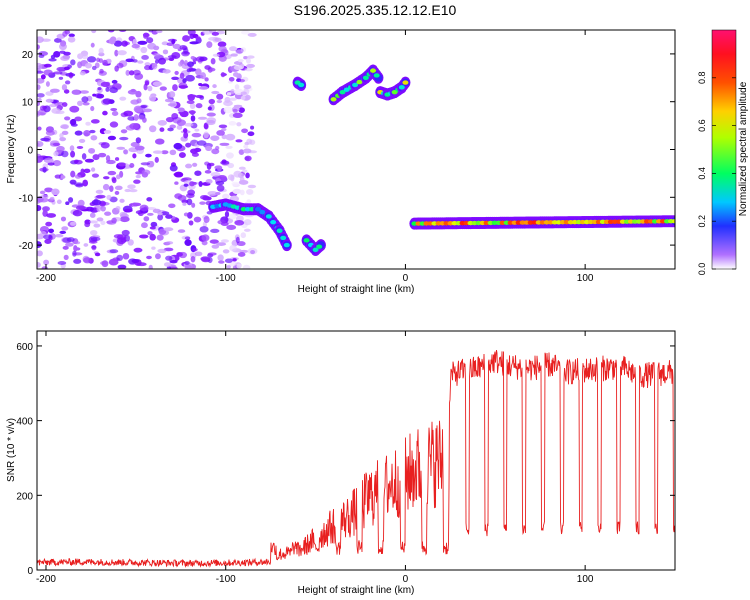  I want to click on top-ylabel: Frequency (Hz), so click(11, 149).